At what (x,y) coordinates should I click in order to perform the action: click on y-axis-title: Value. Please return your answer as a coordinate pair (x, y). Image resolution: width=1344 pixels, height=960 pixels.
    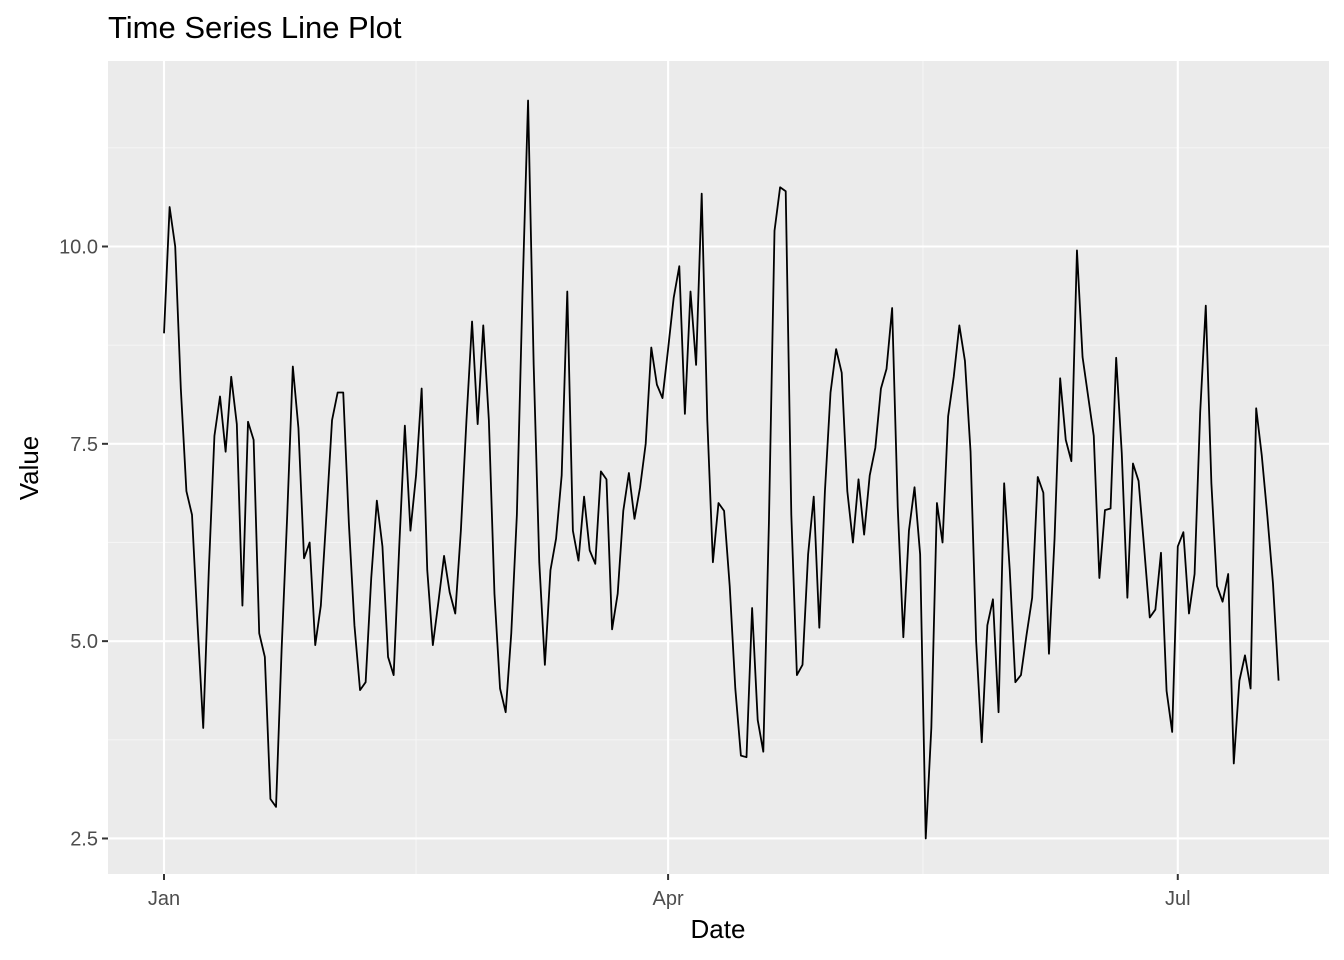
    Looking at the image, I should click on (29, 468).